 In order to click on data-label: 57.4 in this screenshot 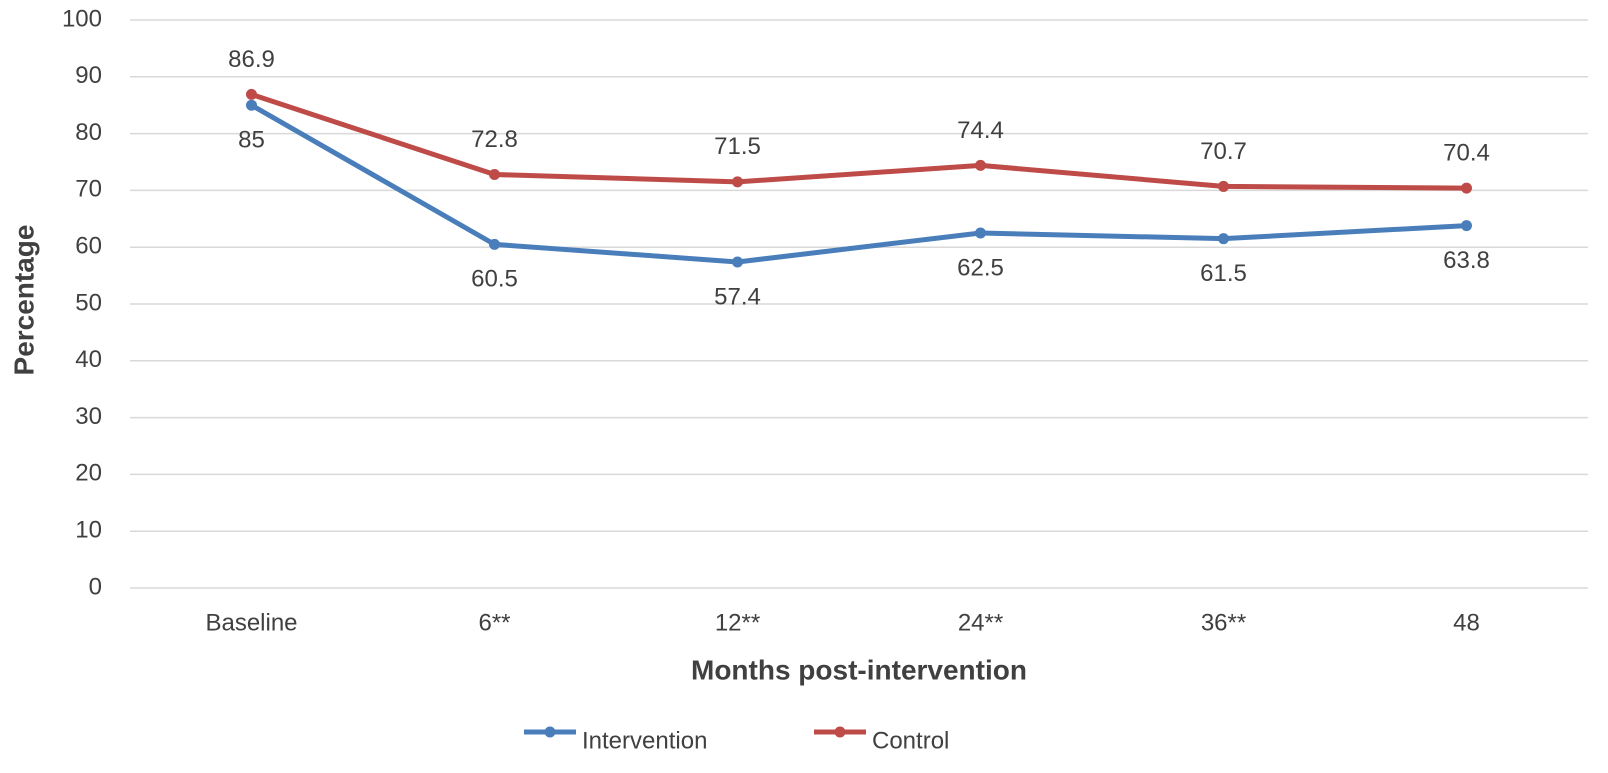, I will do `click(737, 296)`.